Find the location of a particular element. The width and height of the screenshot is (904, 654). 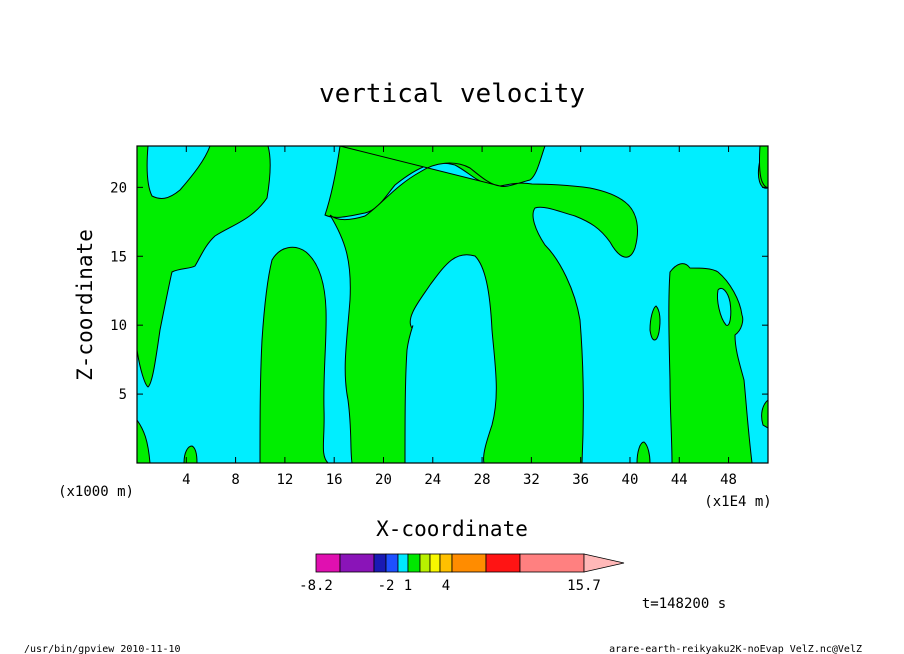

colorbar is located at coordinates (470, 563).